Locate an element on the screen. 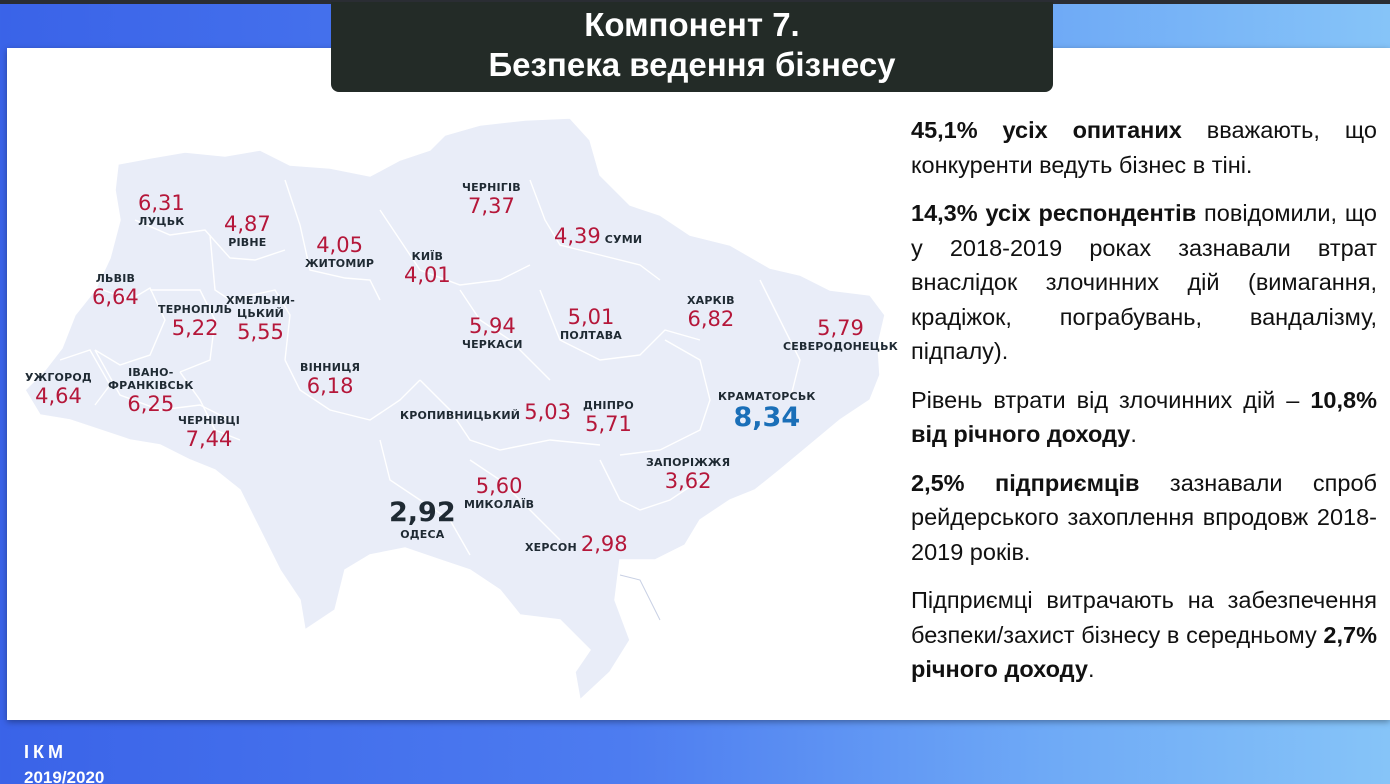  region-name: ХМЕЛЬНИ- ЦЬКИЙ is located at coordinates (261, 307).